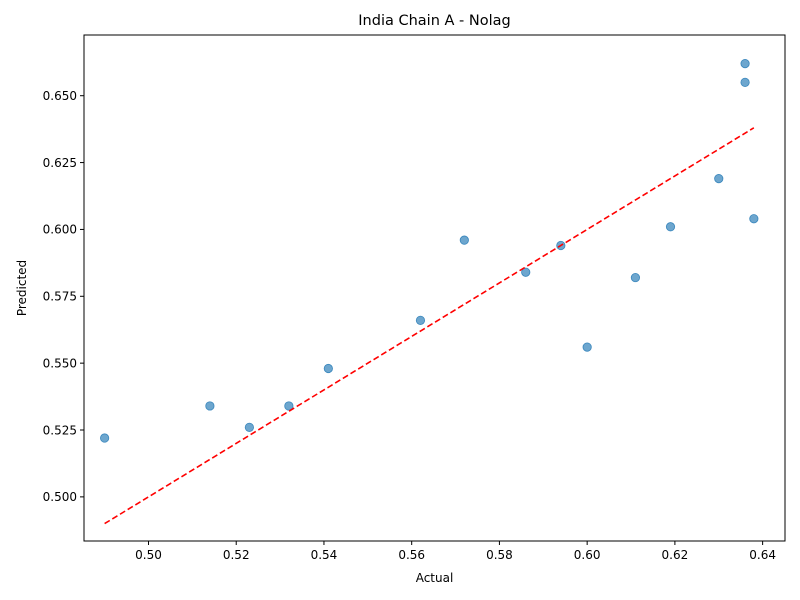 The image size is (800, 600). I want to click on x-tick-label: 0.62, so click(675, 555).